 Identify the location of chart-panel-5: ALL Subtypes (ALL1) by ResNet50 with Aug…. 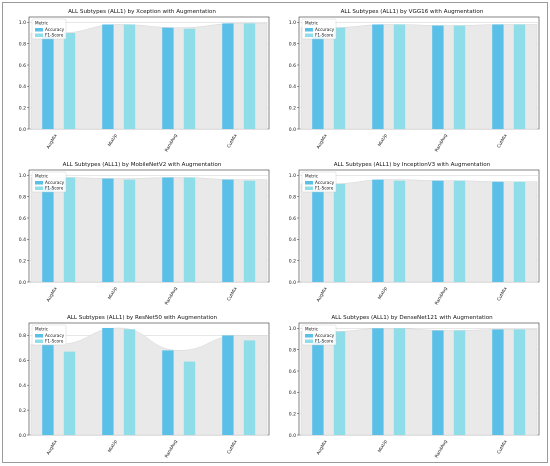
(144, 387).